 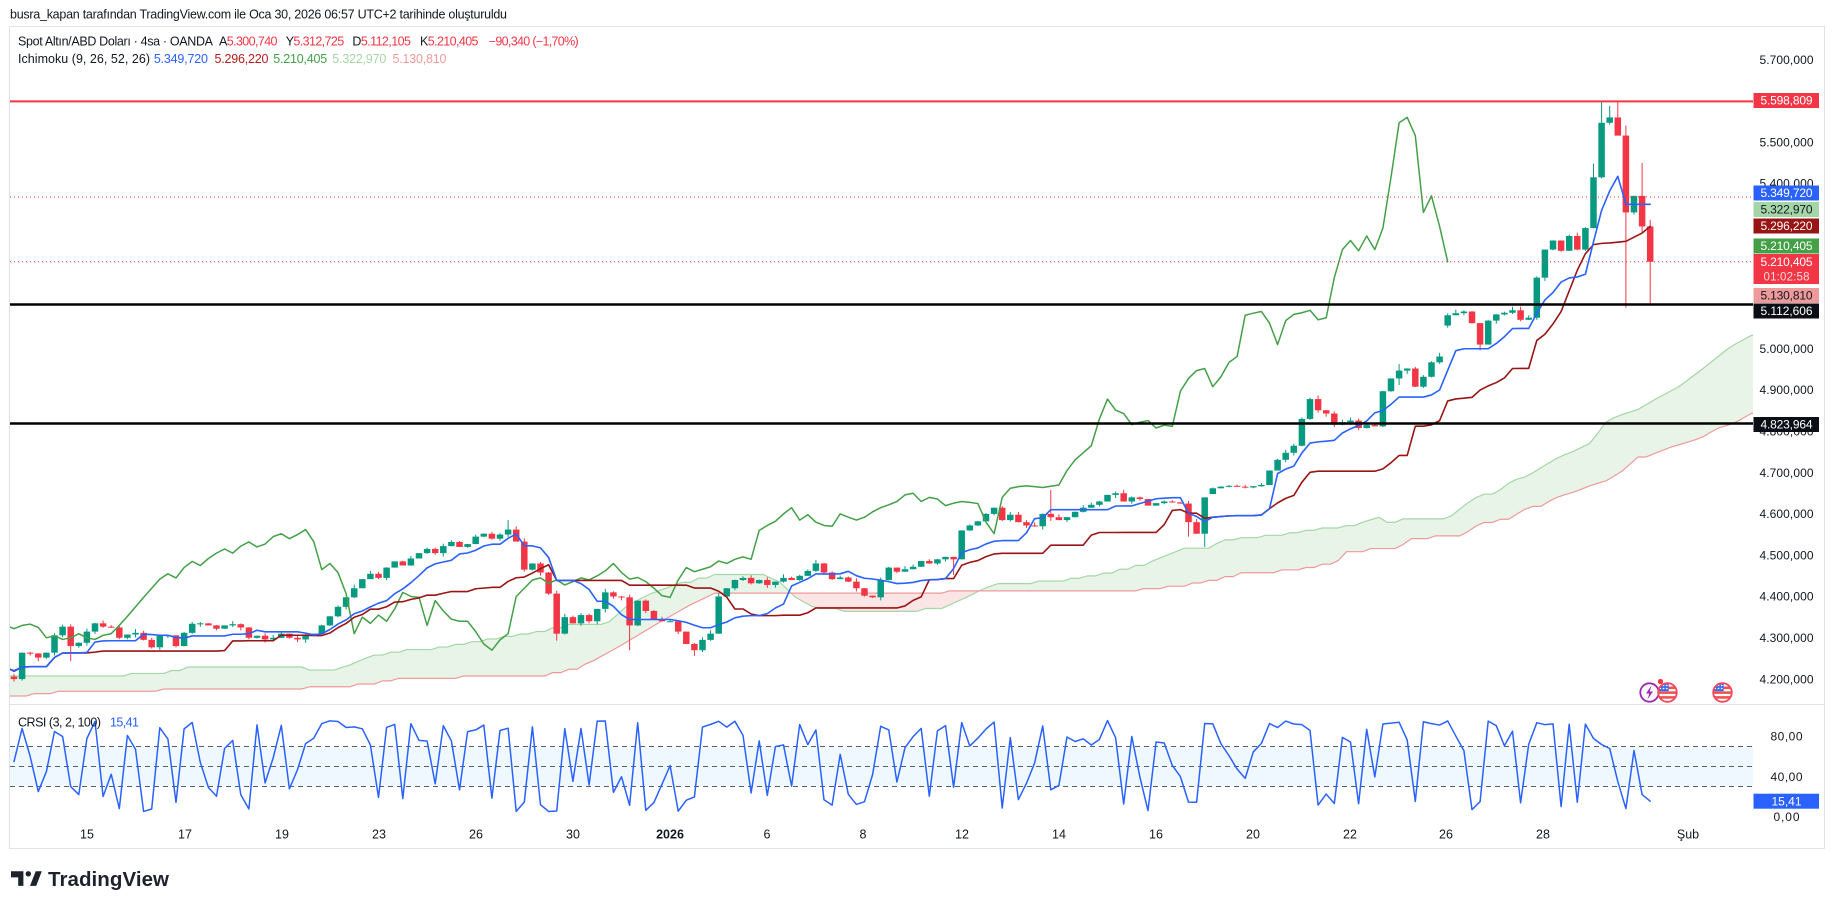 What do you see at coordinates (1787, 817) in the screenshot?
I see `svg-text: 0,00` at bounding box center [1787, 817].